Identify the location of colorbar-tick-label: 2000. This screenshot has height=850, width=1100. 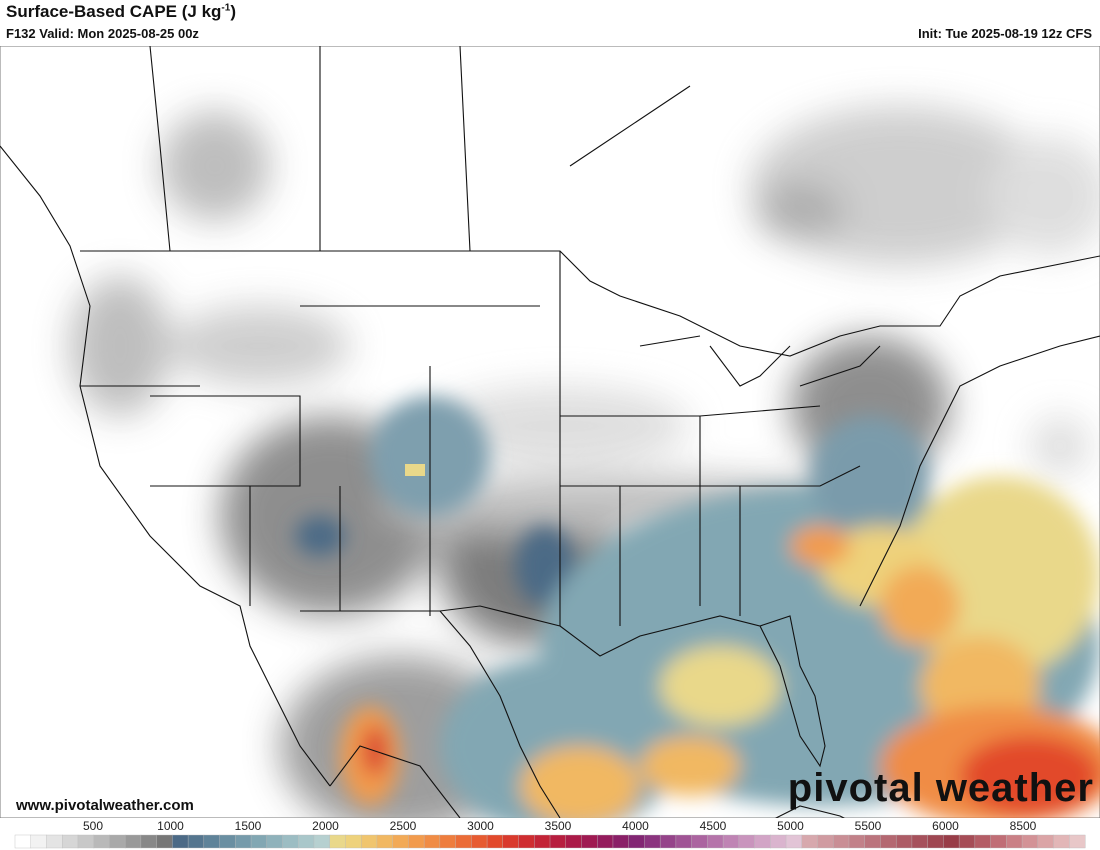
(325, 826).